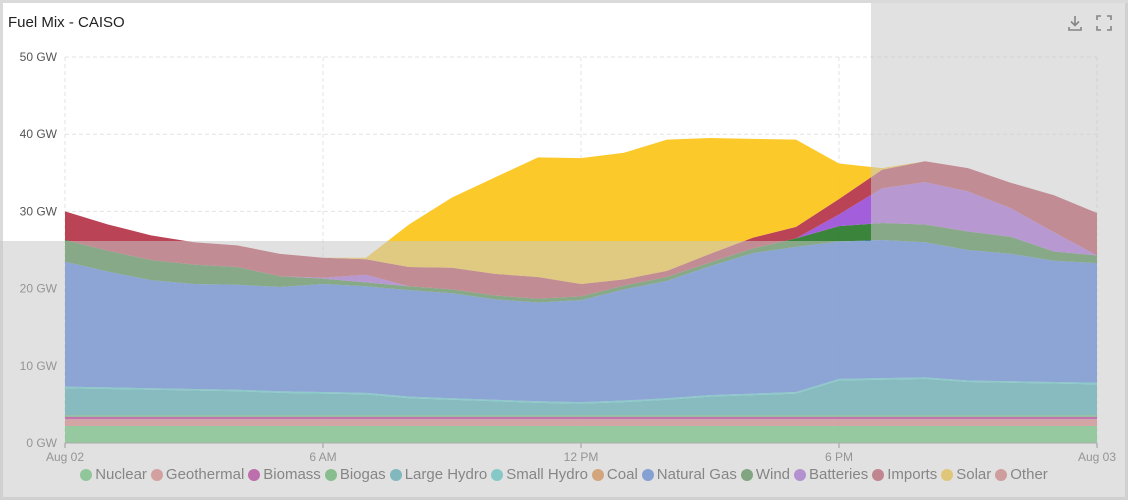 This screenshot has width=1128, height=500. What do you see at coordinates (1097, 457) in the screenshot?
I see `x-tick-label: Aug 03` at bounding box center [1097, 457].